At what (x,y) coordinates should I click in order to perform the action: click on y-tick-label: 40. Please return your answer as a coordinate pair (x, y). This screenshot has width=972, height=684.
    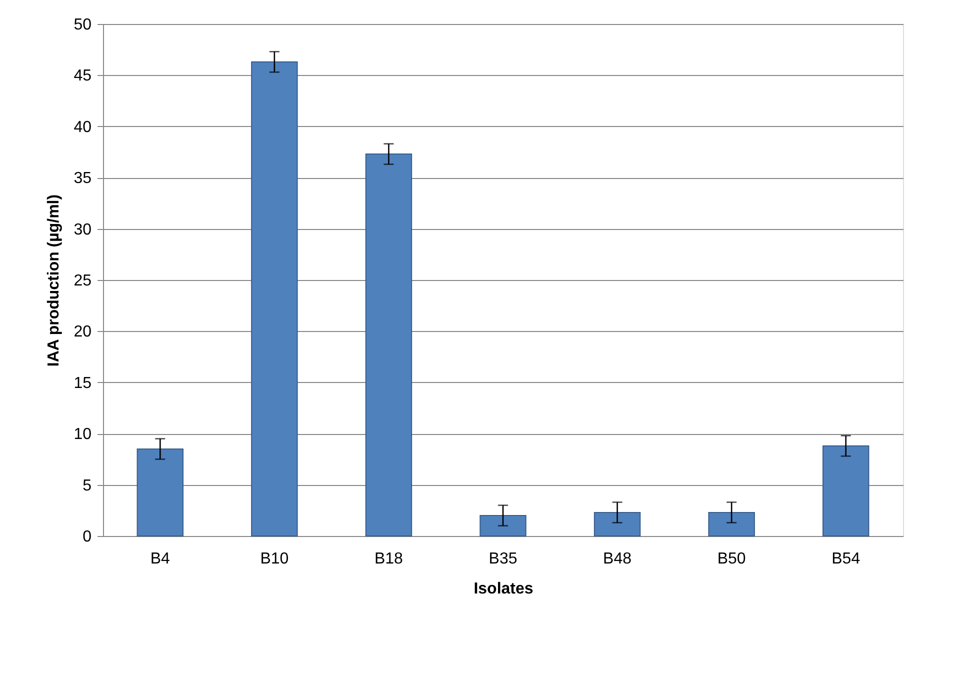
    Looking at the image, I should click on (83, 127).